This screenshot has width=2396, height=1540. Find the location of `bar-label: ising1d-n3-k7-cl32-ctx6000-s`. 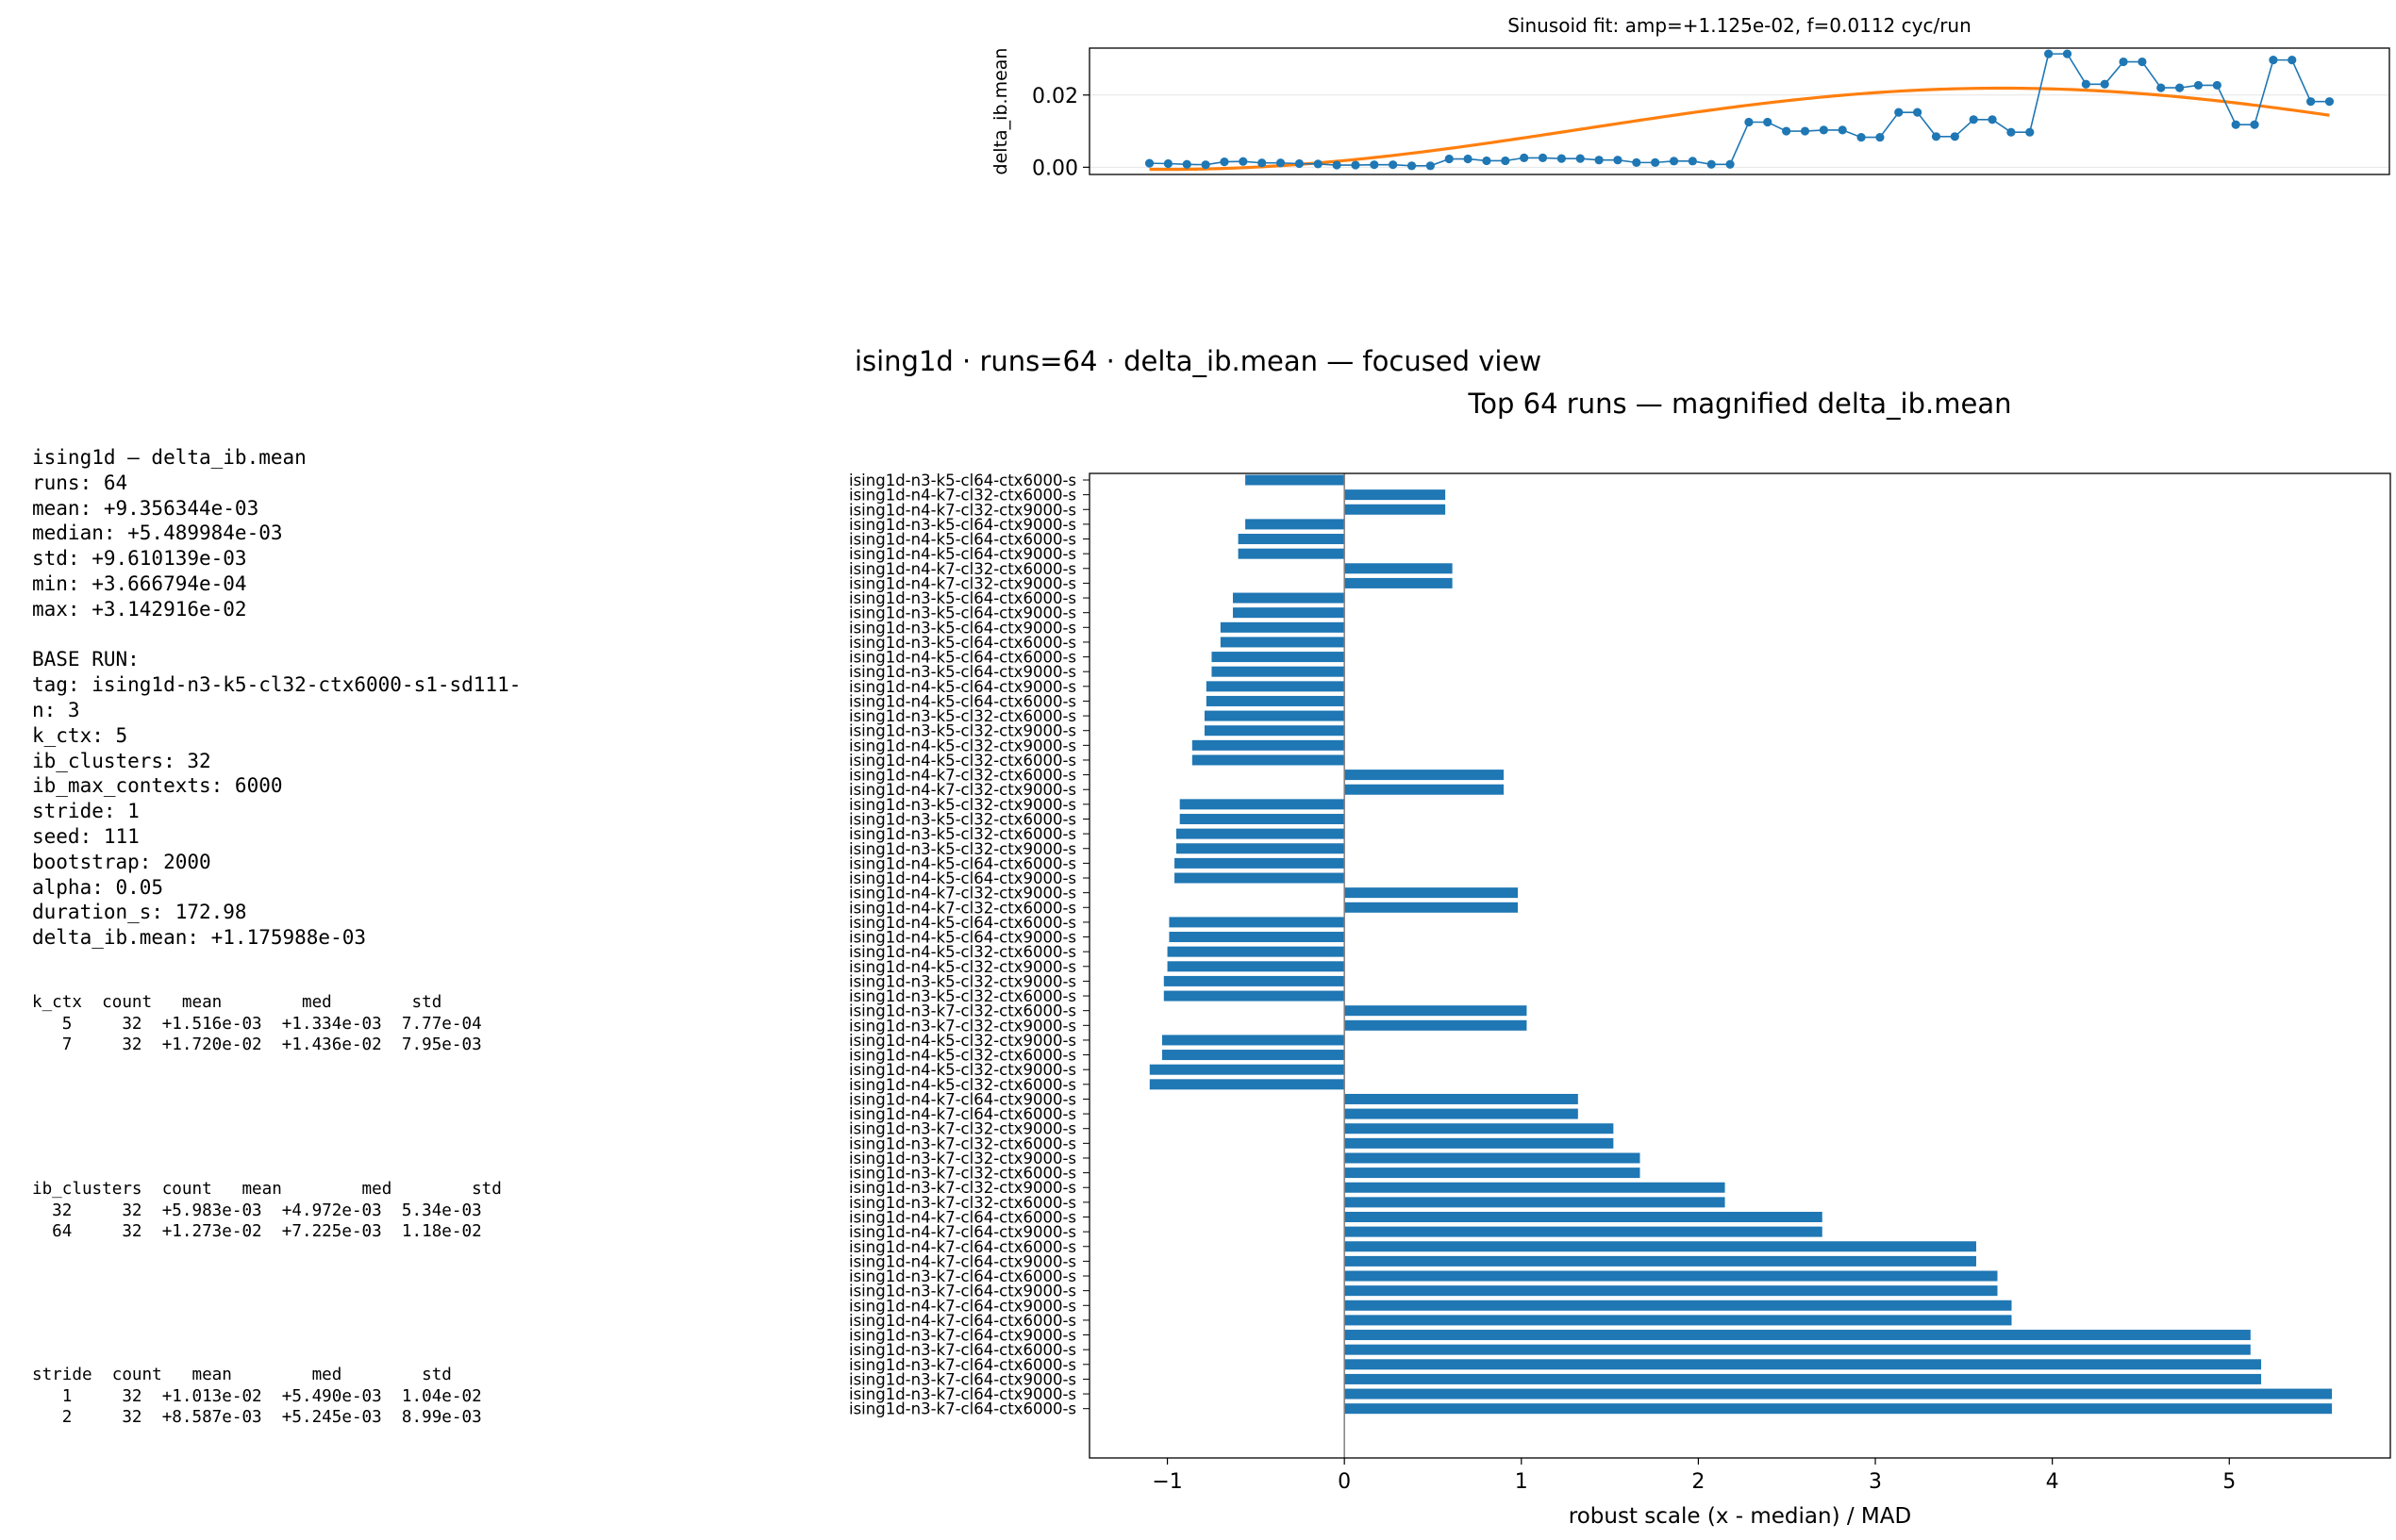

bar-label: ising1d-n3-k7-cl32-ctx6000-s is located at coordinates (962, 1203).